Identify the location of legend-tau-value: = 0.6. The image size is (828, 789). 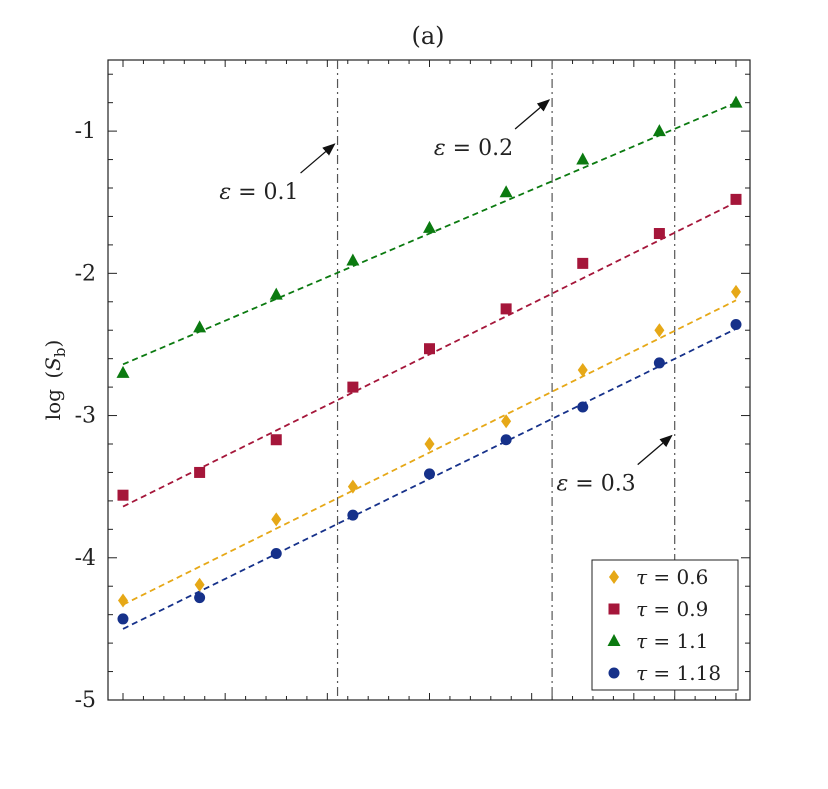
(680, 577).